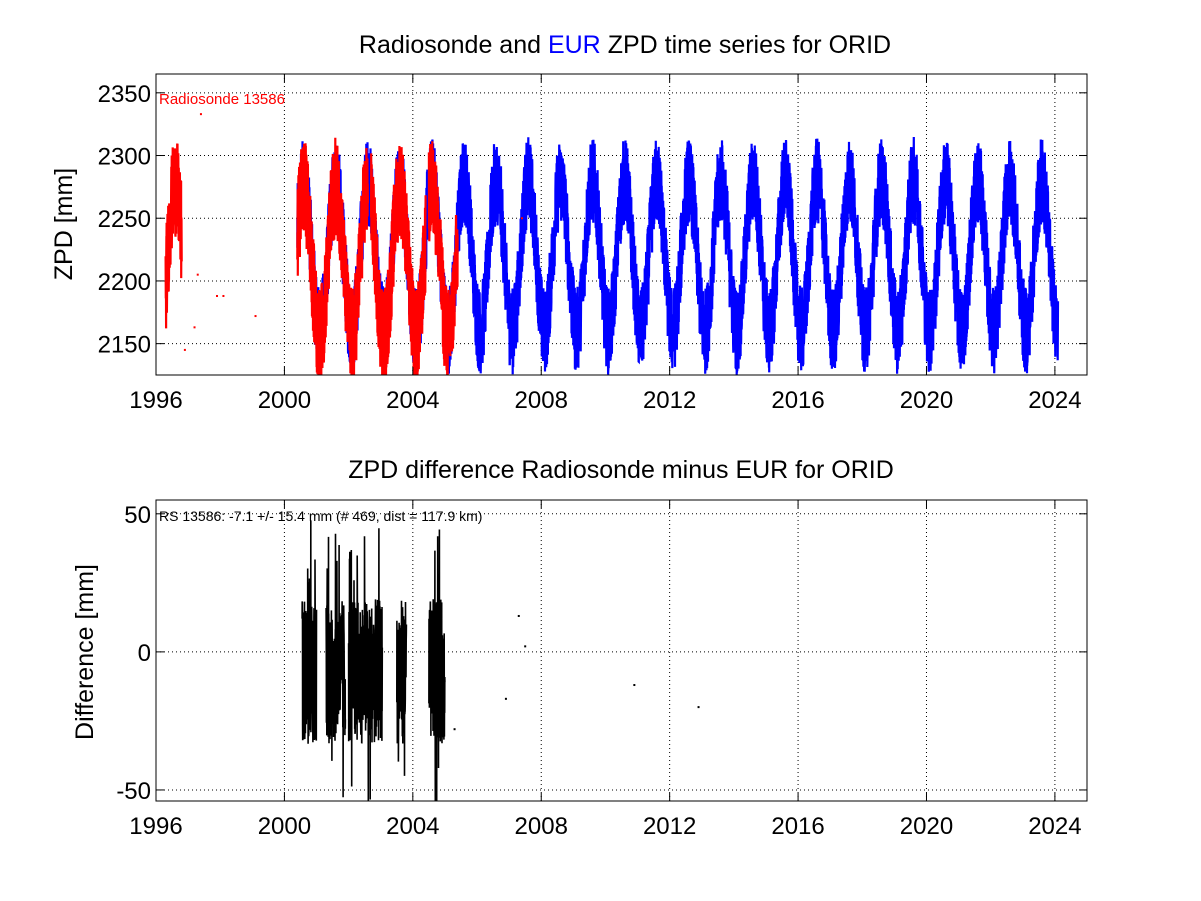 The width and height of the screenshot is (1201, 901). I want to click on bottom-y-axis-label: Difference [mm], so click(85, 652).